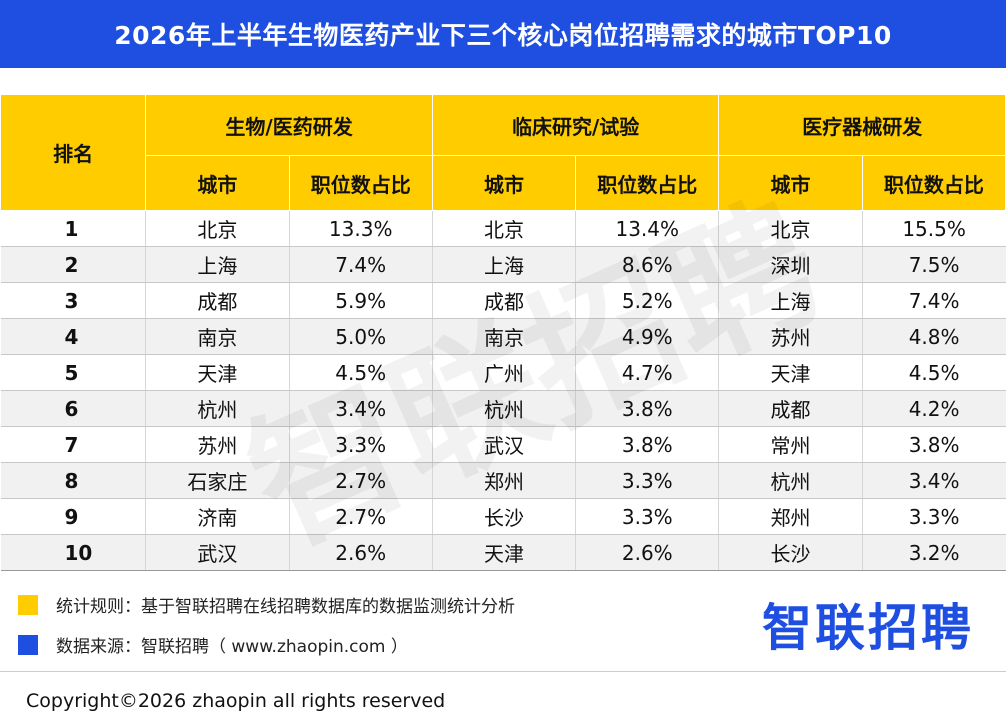  I want to click on share-cell: 5.2%, so click(647, 300).